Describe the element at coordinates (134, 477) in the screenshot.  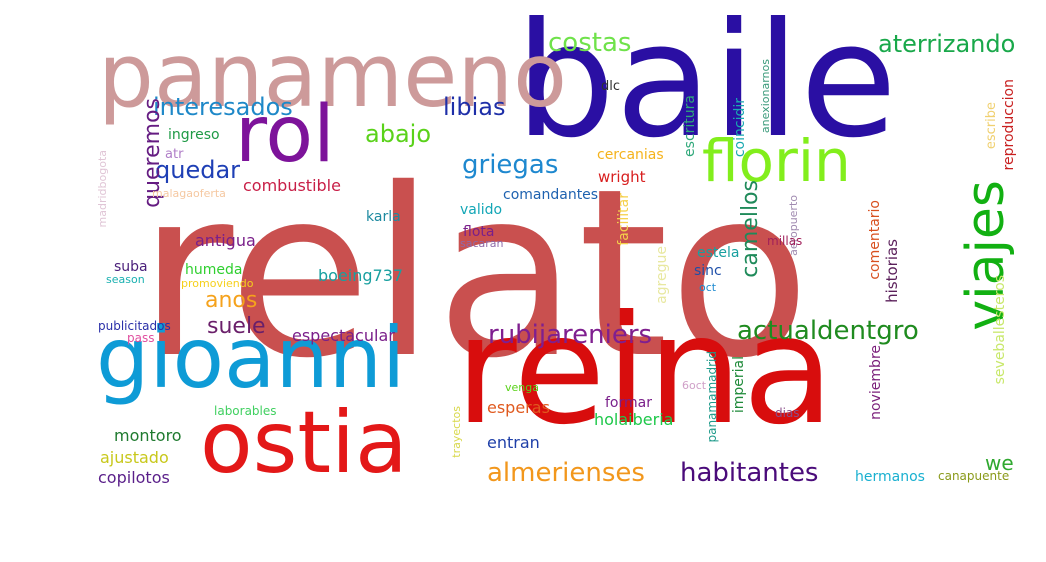
I see `cloud-word: copilotos` at that location.